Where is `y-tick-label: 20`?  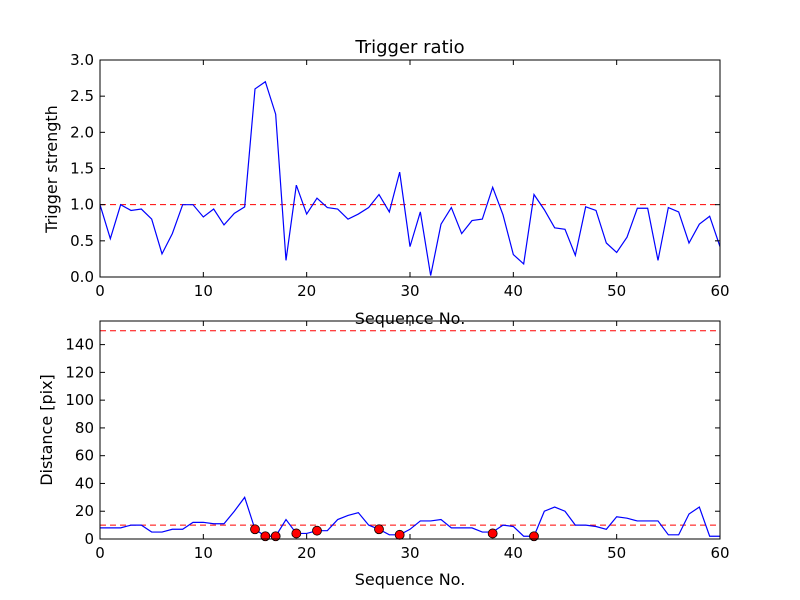 y-tick-label: 20 is located at coordinates (84, 511).